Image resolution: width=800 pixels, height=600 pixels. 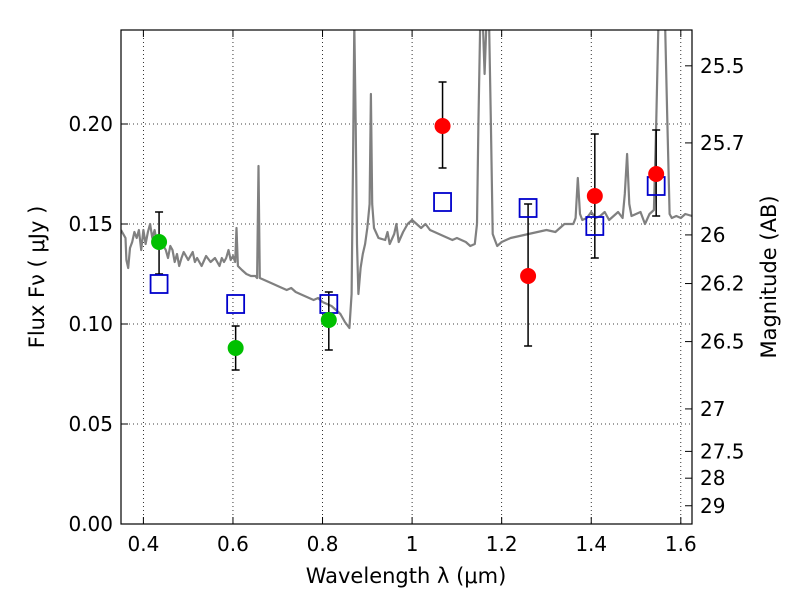 What do you see at coordinates (591, 544) in the screenshot?
I see `x-tick-label: 1.4` at bounding box center [591, 544].